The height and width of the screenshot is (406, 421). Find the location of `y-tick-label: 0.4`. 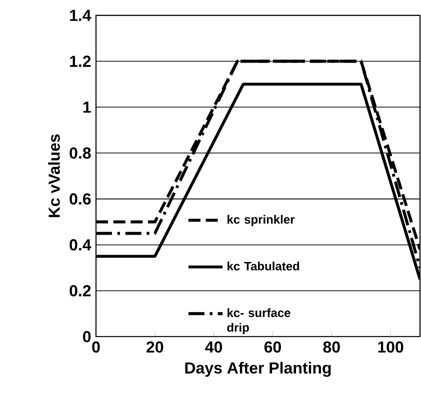

y-tick-label: 0.4 is located at coordinates (81, 244).